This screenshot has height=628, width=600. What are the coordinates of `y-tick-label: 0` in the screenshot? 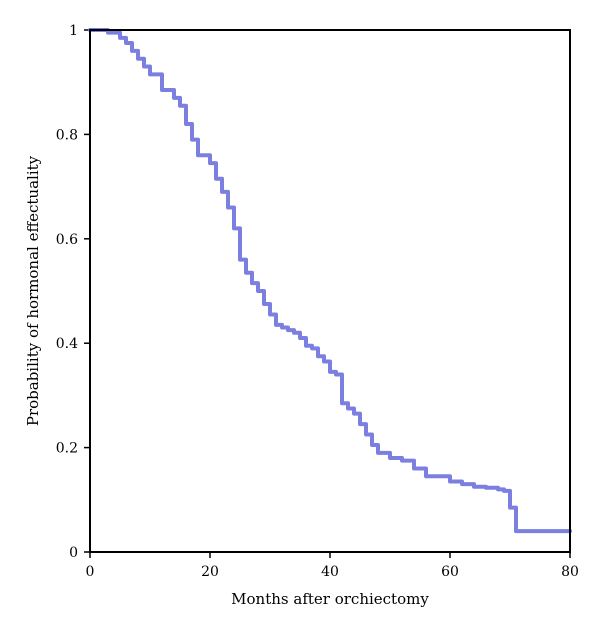 It's located at (73, 553).